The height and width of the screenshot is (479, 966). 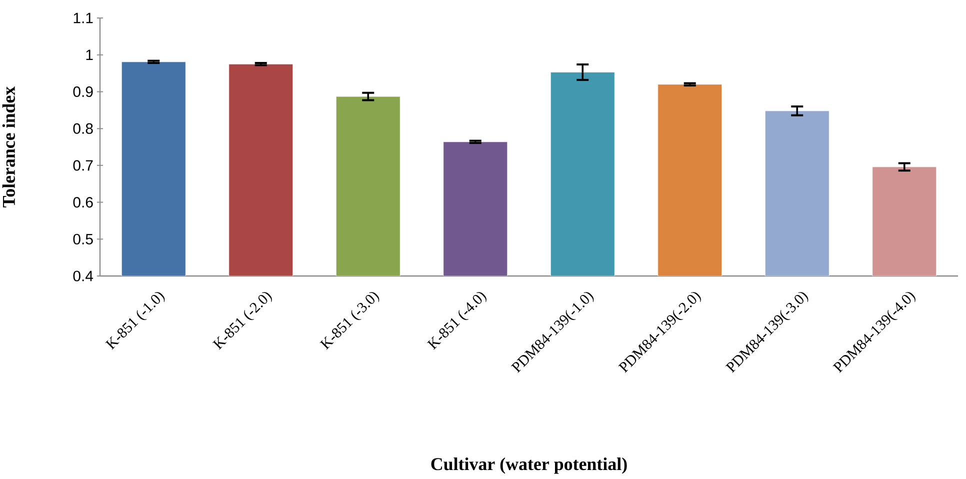 I want to click on y-tick-label: 0.7, so click(x=83, y=165).